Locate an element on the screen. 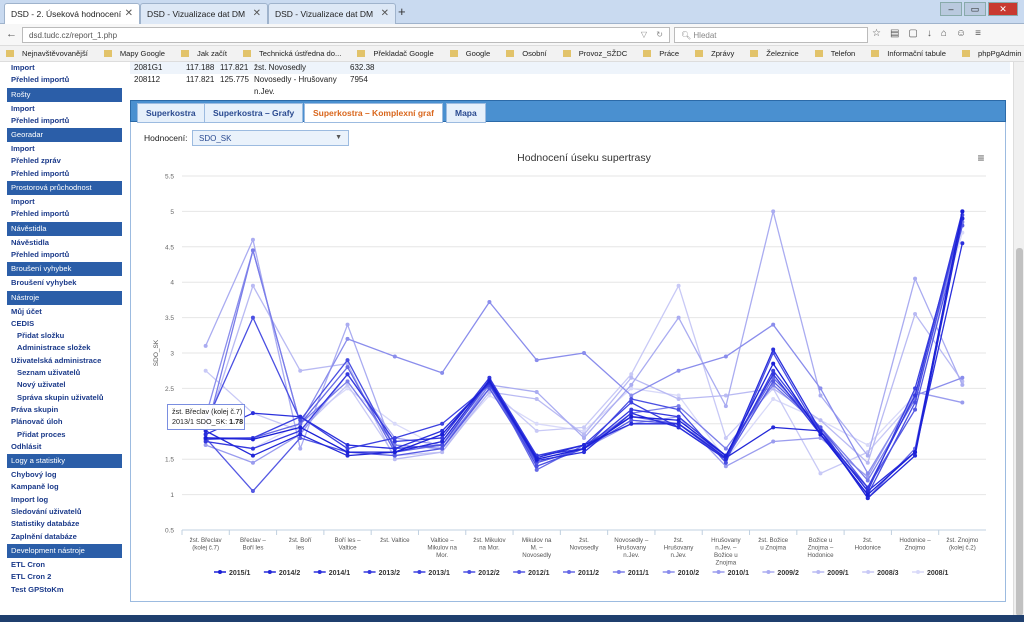 The width and height of the screenshot is (1024, 622). new-tab-icon: + is located at coordinates (402, 11).